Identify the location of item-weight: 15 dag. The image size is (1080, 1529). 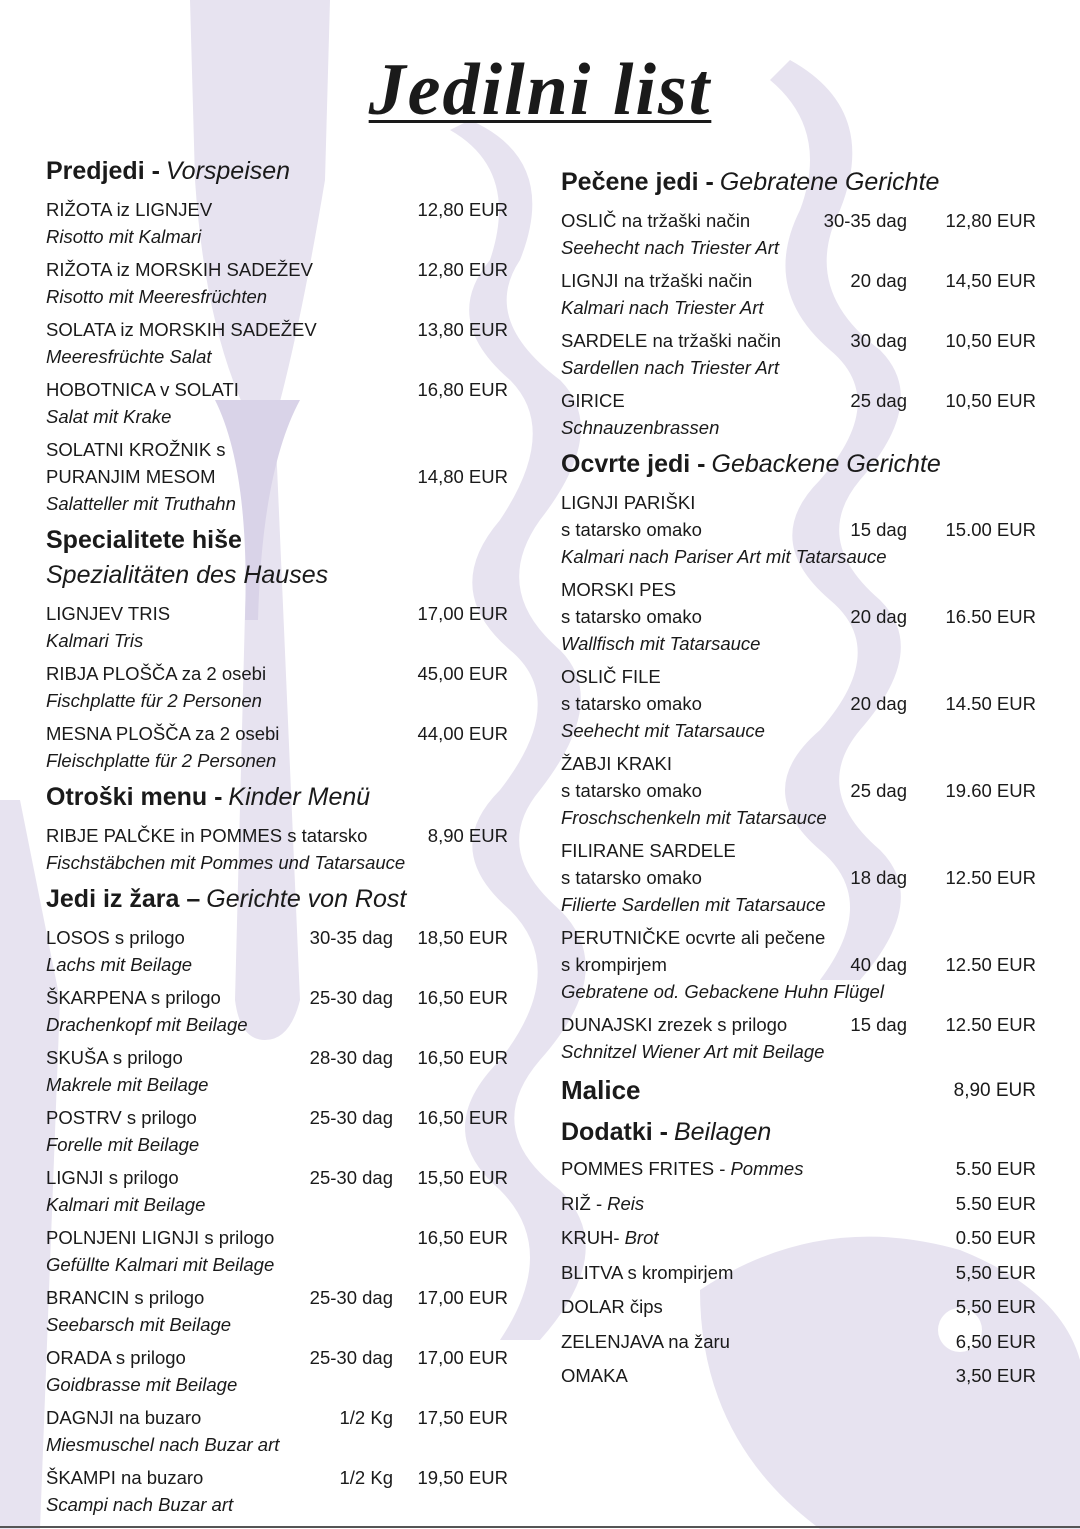
(878, 1024).